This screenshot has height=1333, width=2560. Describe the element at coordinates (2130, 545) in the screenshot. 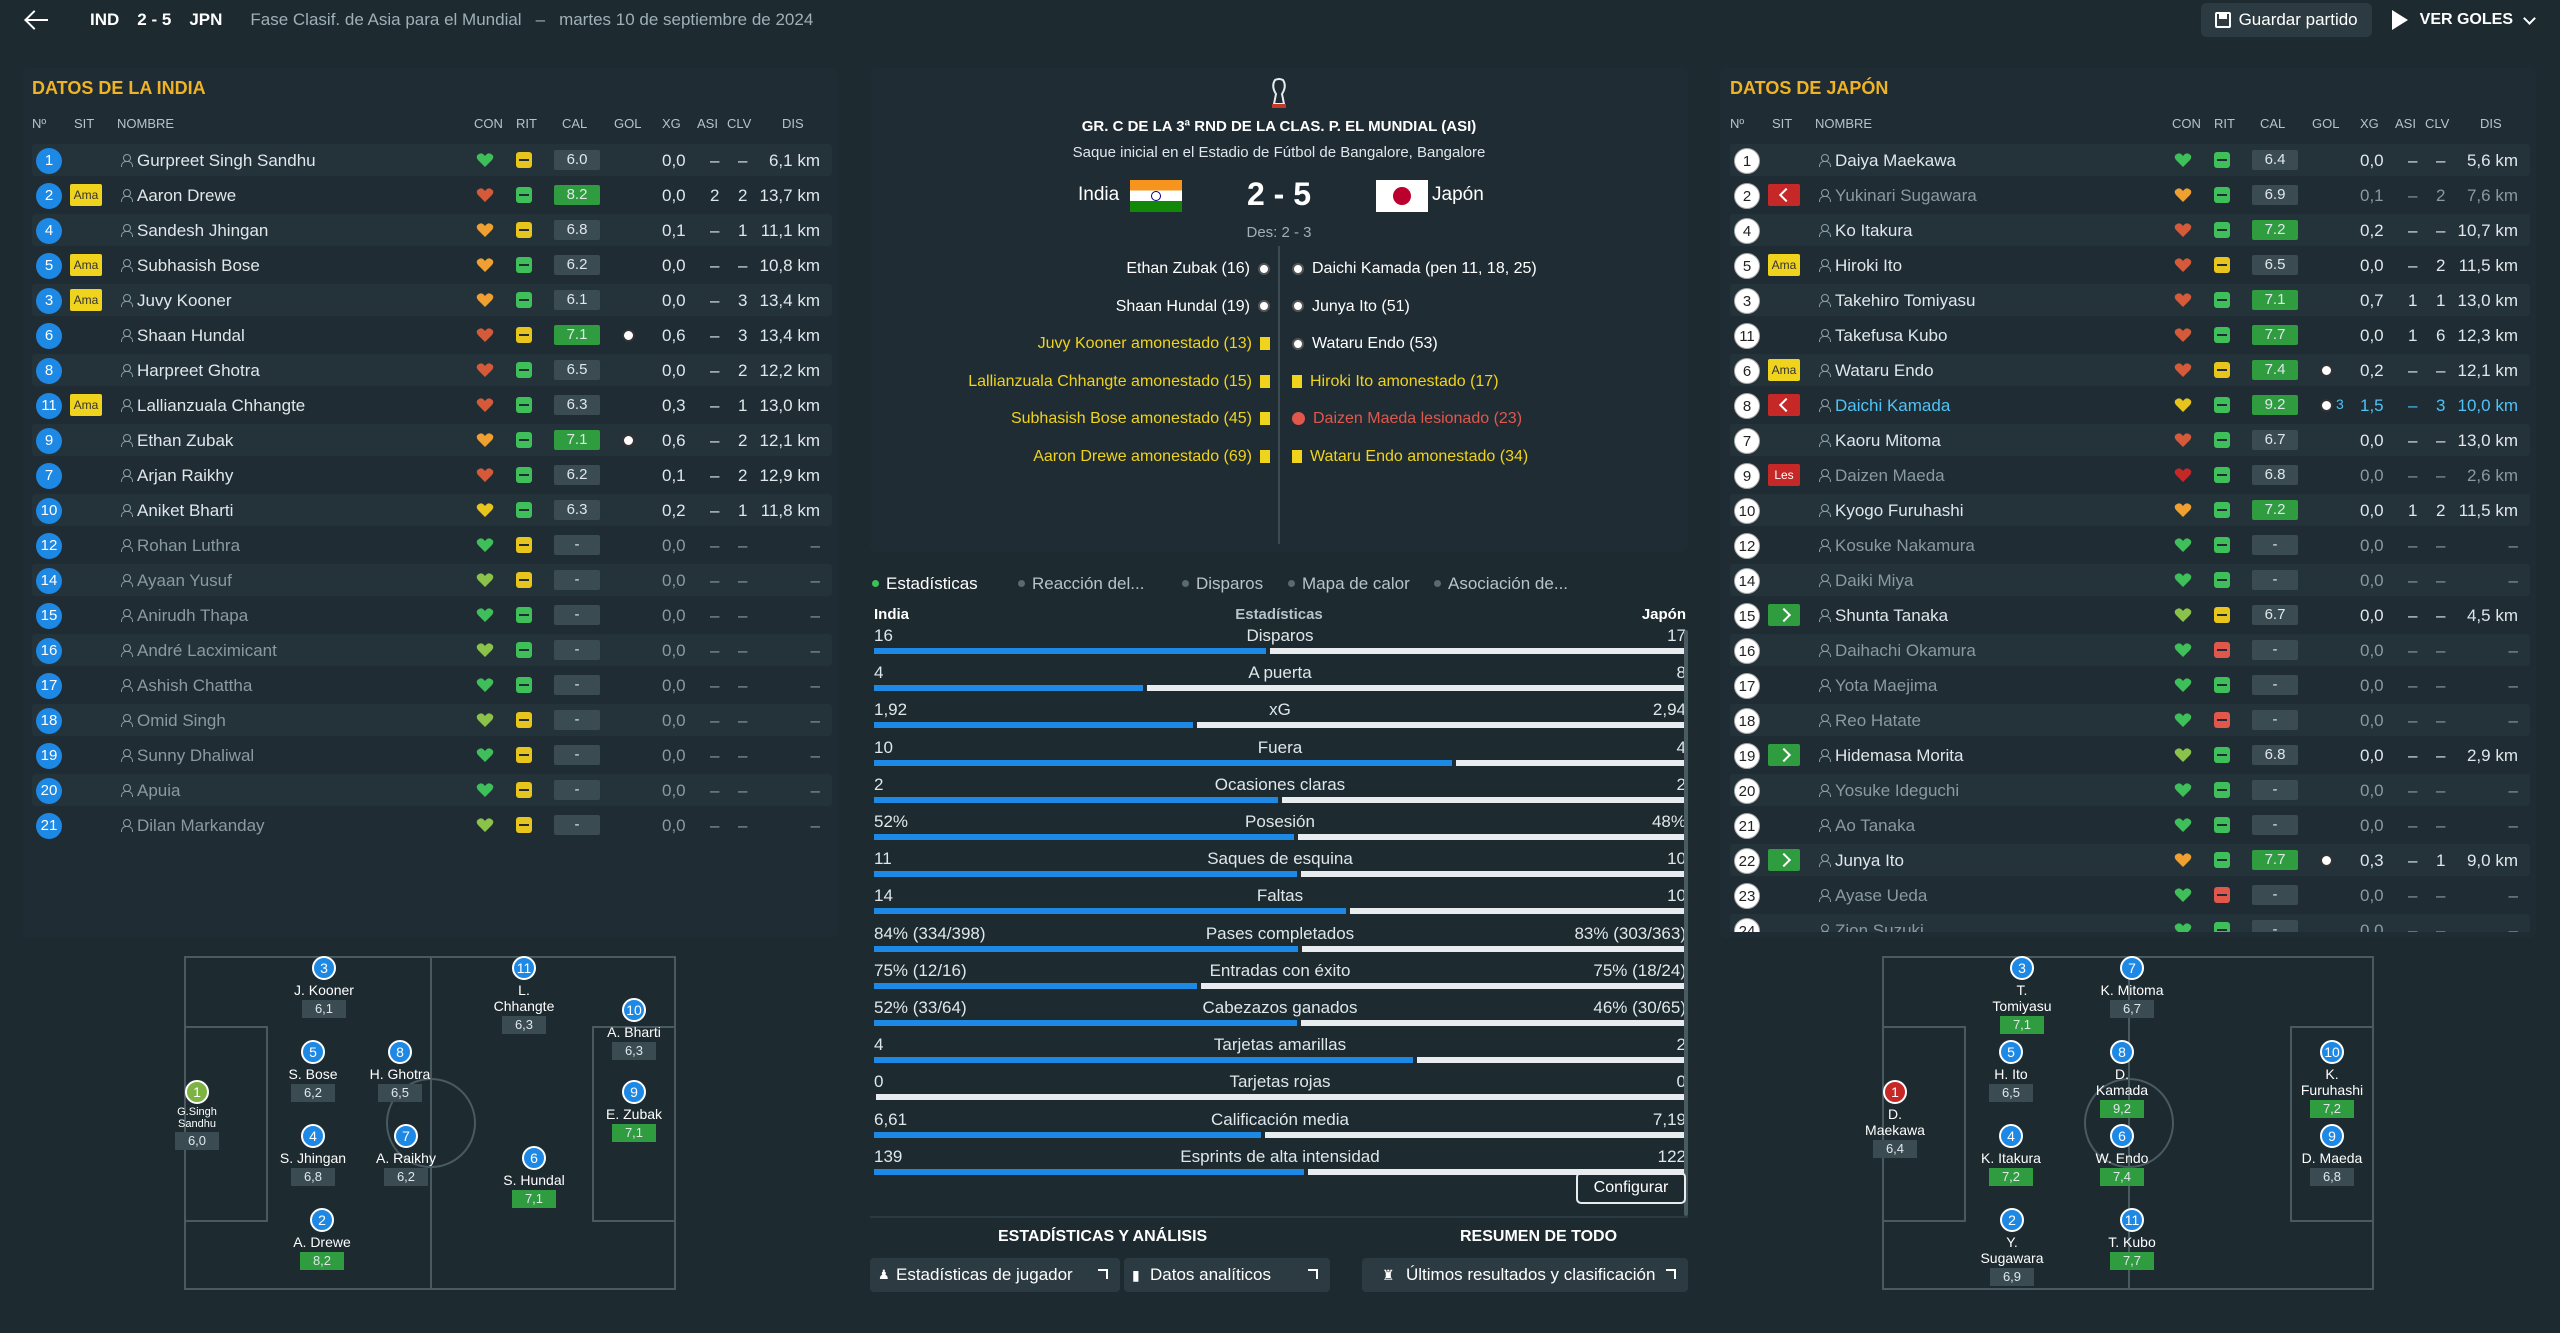

I see `japan-player-row: 12 Kosuke Nakamura -0,0– – –` at that location.